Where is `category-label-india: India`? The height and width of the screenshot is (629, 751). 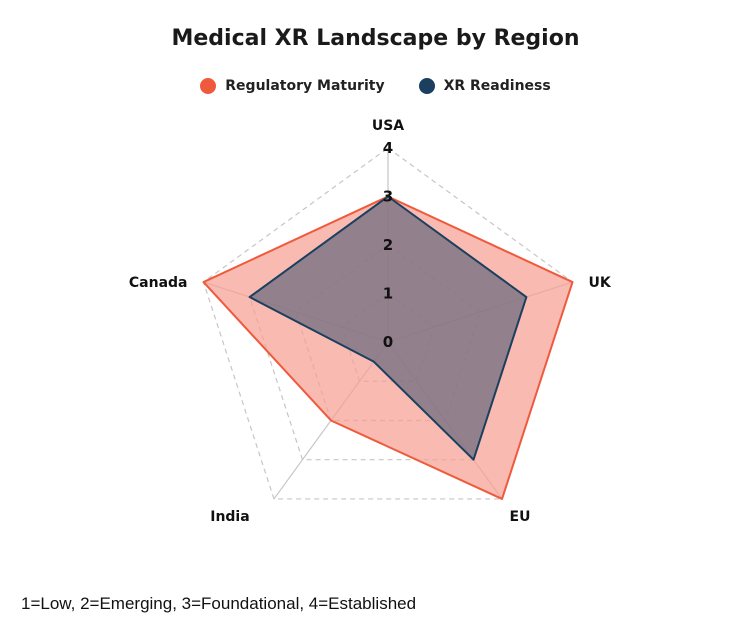
category-label-india: India is located at coordinates (229, 517).